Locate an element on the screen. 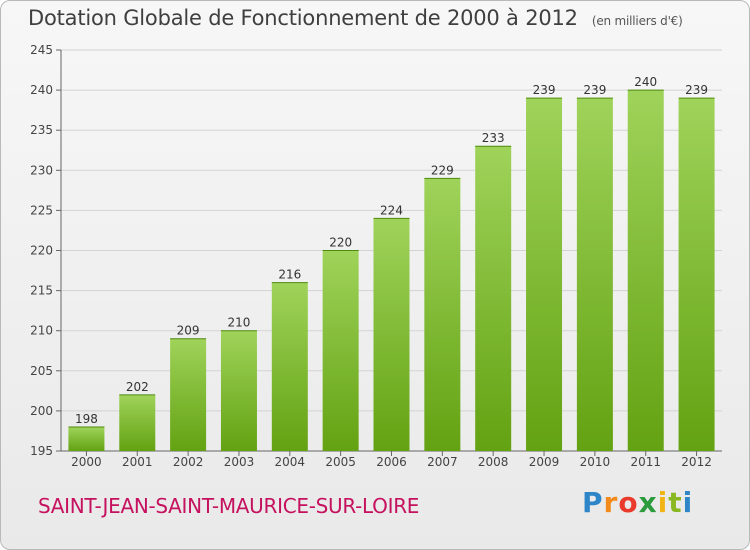  data-label: 209 is located at coordinates (188, 331).